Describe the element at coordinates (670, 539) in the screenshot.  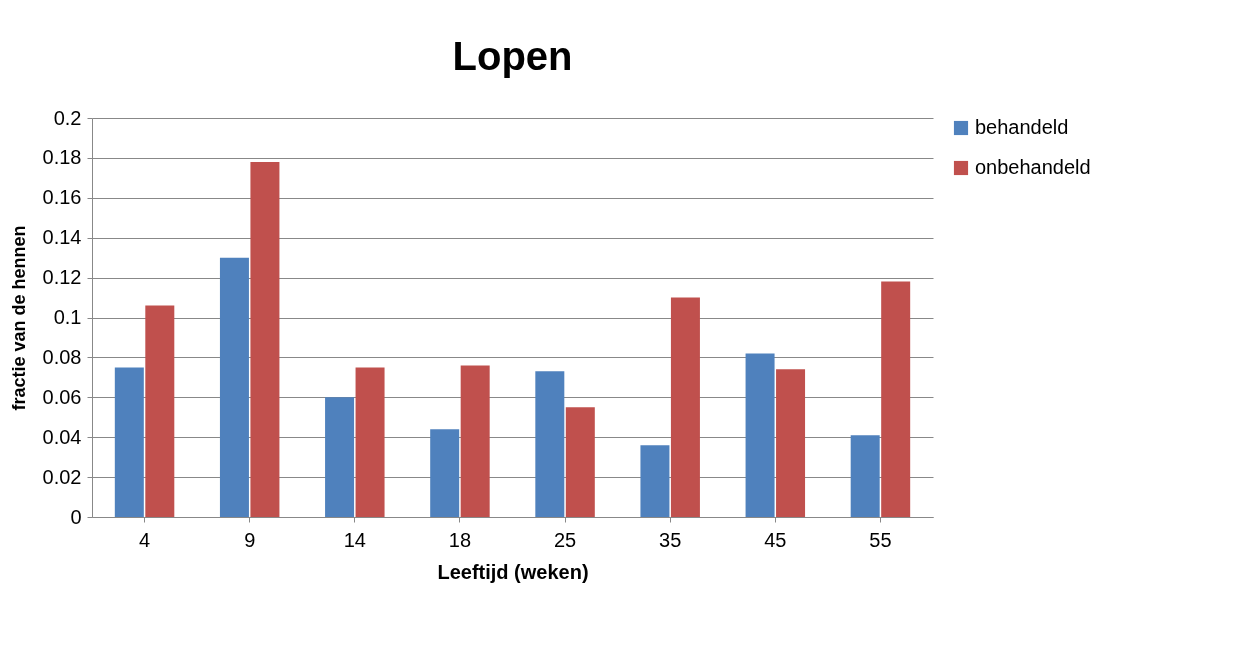
I see `x-tick-label: 35` at that location.